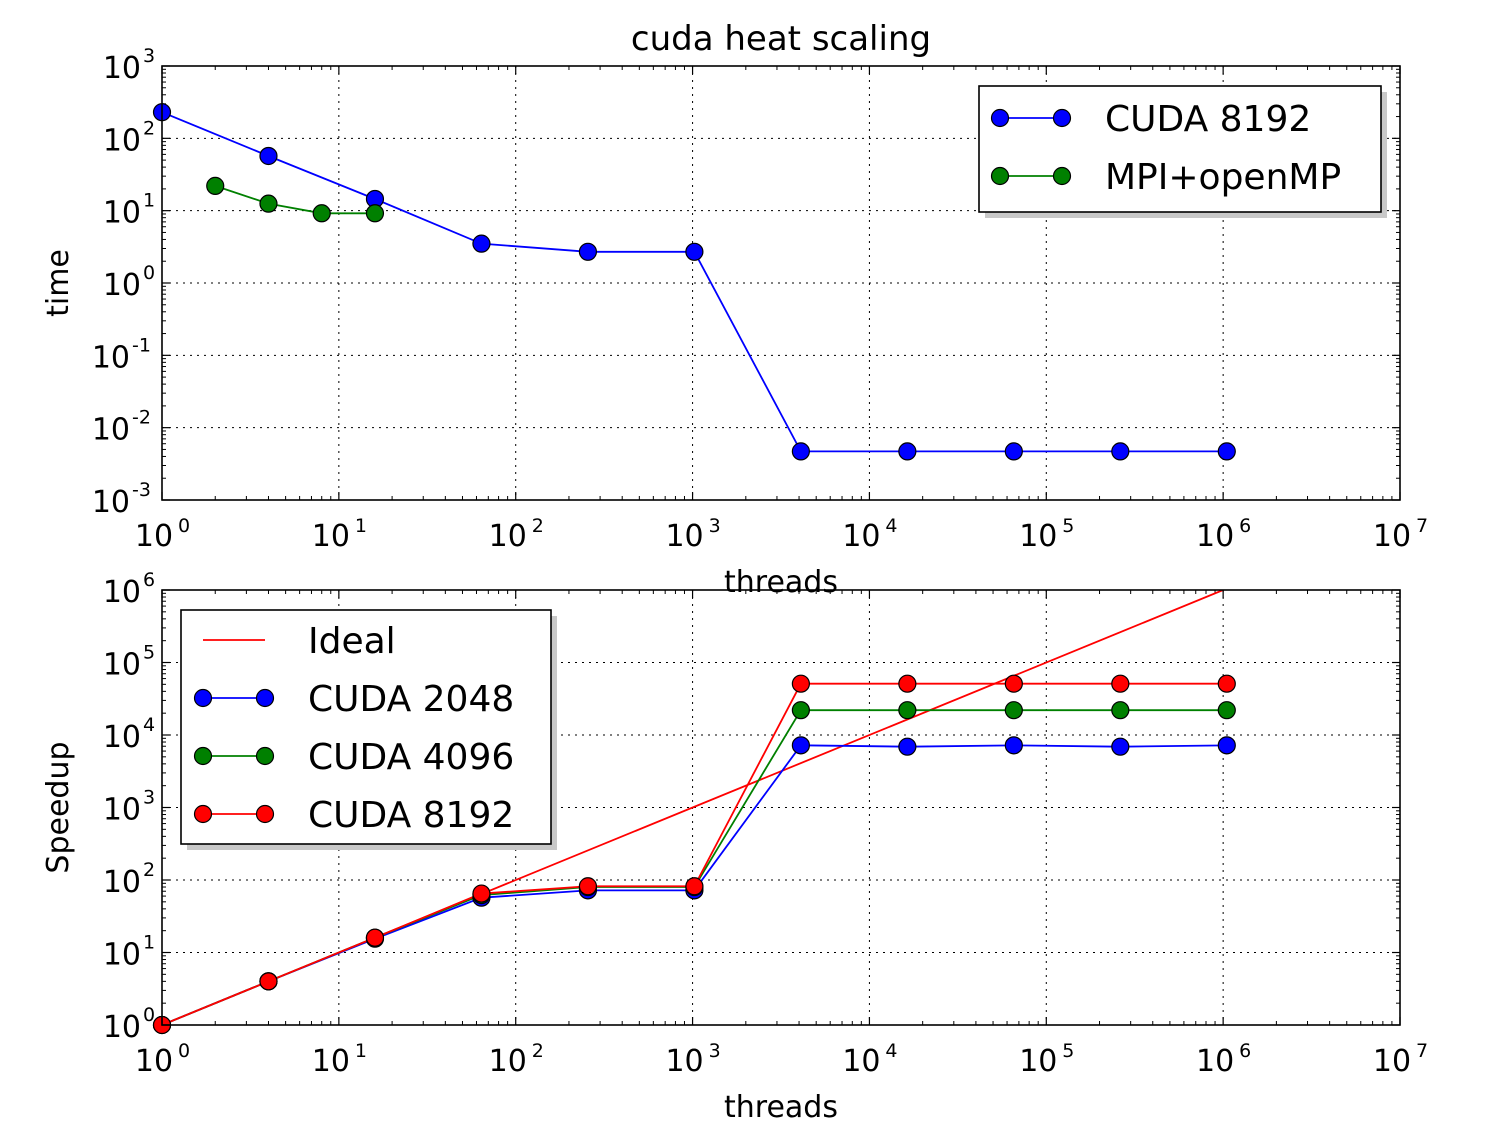 Image resolution: width=1506 pixels, height=1136 pixels. I want to click on legend-label: MPI+openMP, so click(1223, 177).